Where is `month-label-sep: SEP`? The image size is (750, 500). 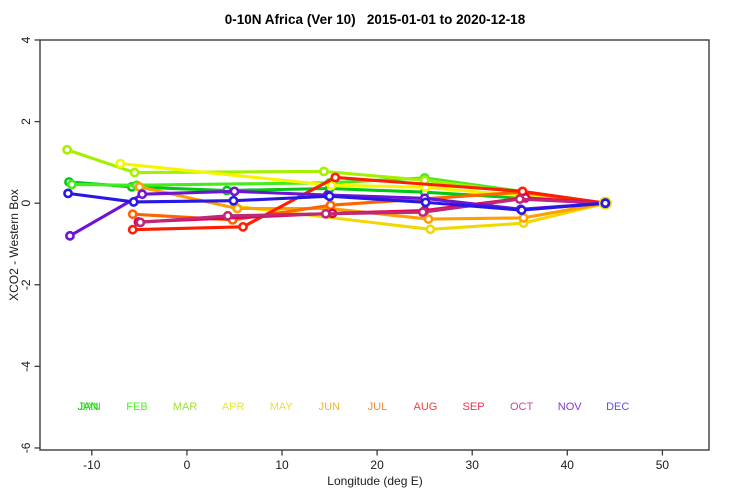
month-label-sep: SEP is located at coordinates (474, 407).